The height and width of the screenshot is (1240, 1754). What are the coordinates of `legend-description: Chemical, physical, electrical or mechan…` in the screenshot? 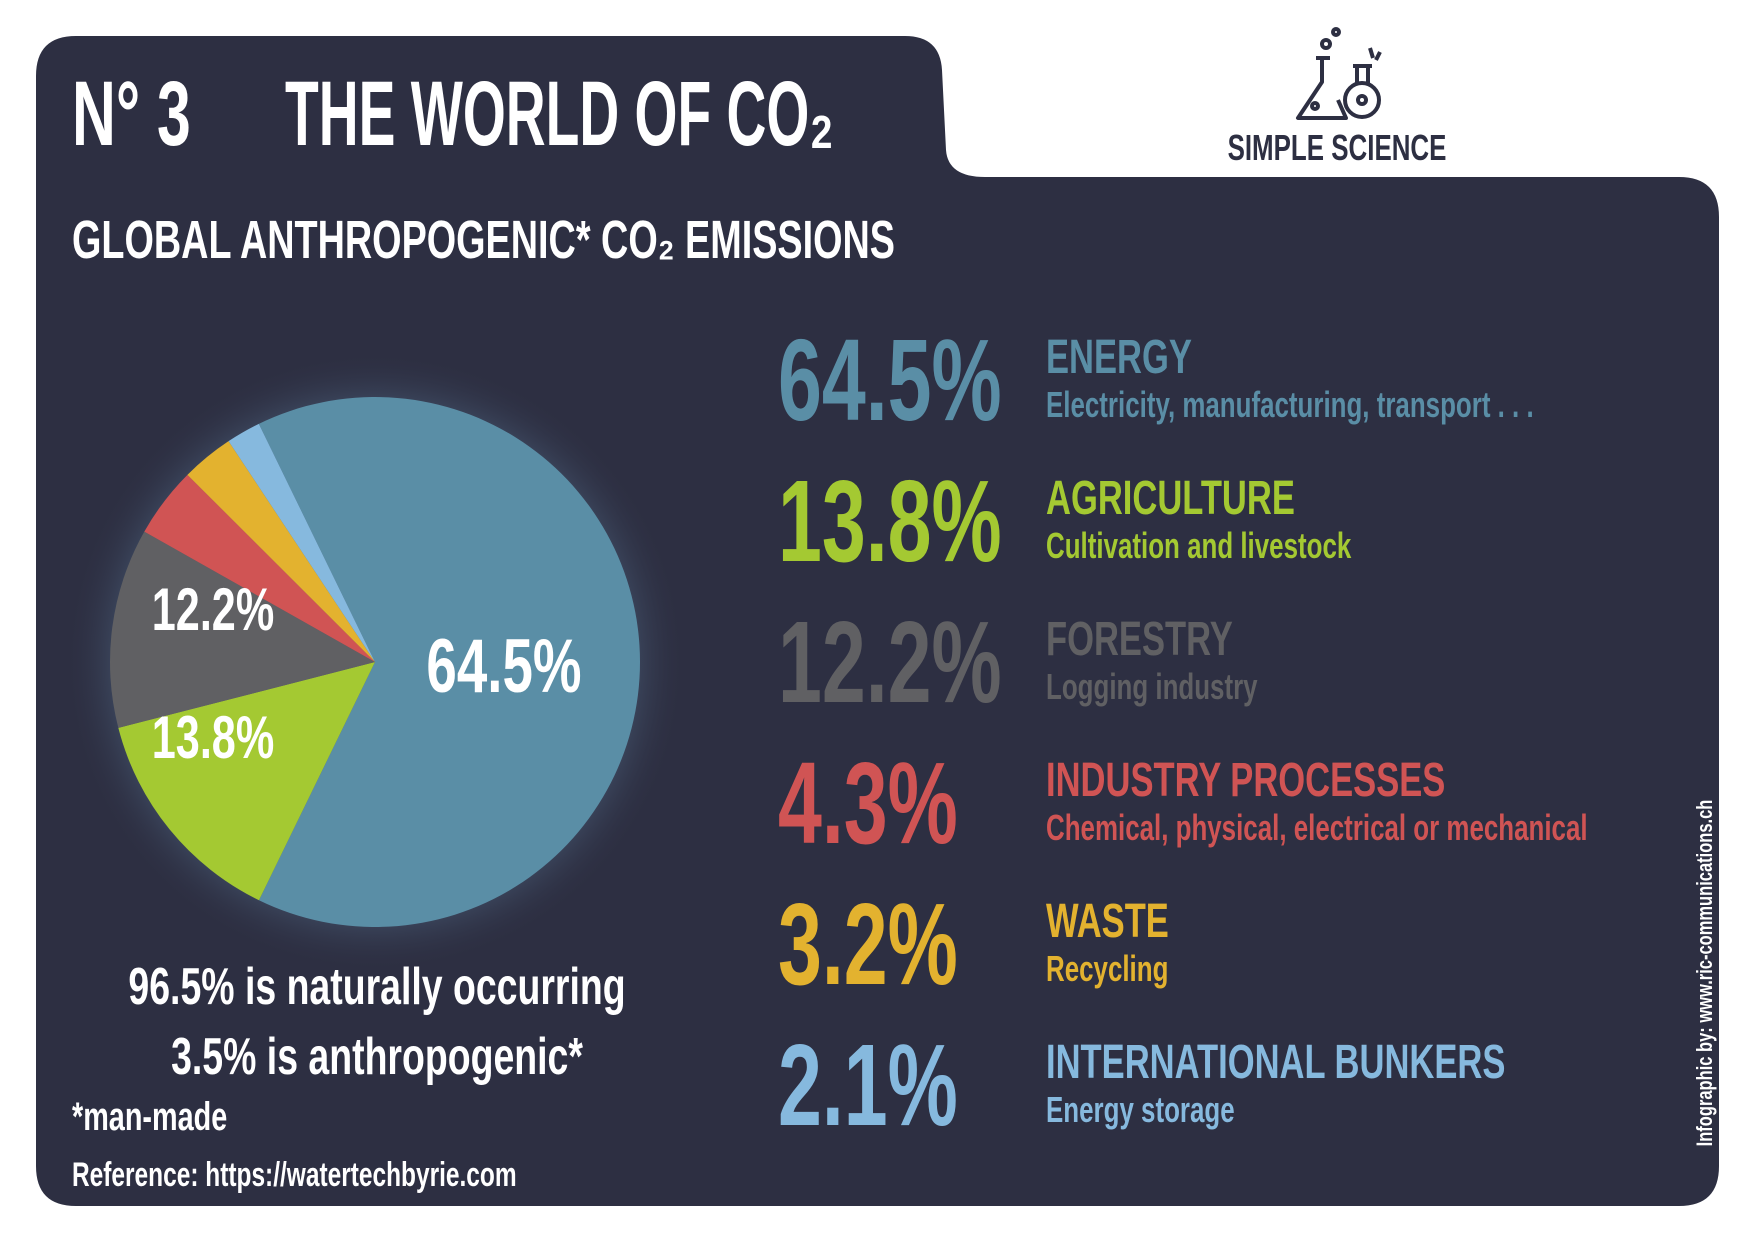 It's located at (1317, 828).